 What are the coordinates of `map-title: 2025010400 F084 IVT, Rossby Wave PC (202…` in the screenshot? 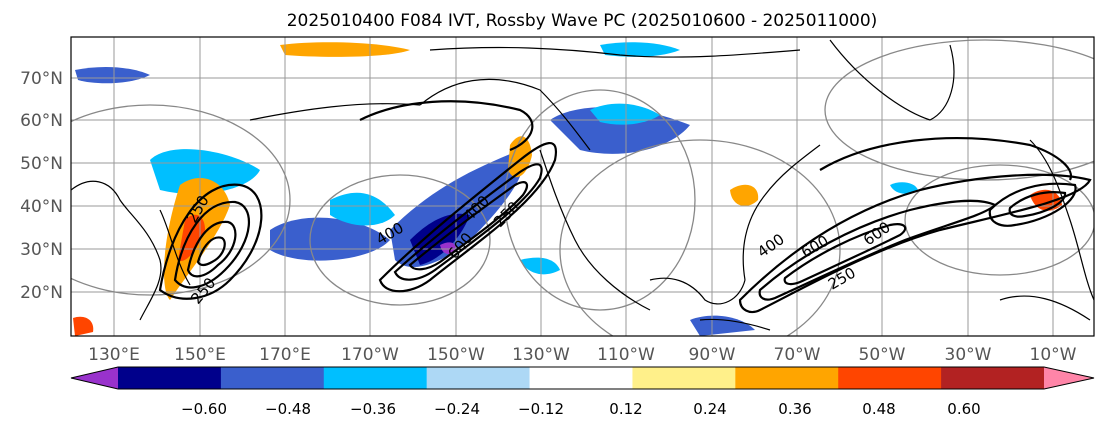 It's located at (582, 21).